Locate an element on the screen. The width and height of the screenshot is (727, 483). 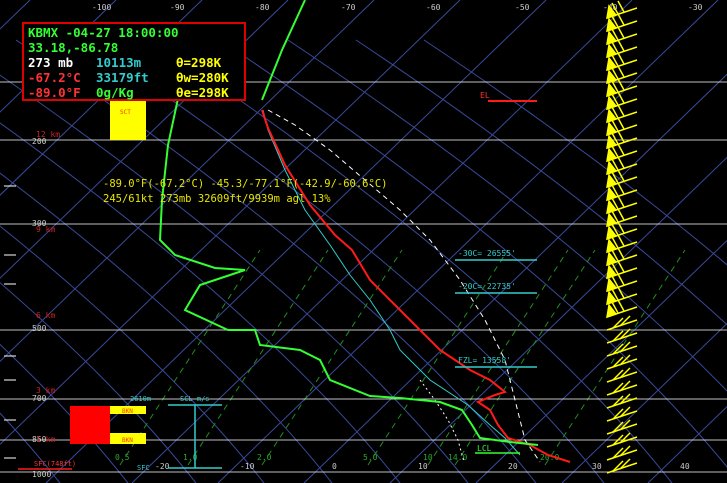
bottom-temp-label: 20 is located at coordinates (513, 466).